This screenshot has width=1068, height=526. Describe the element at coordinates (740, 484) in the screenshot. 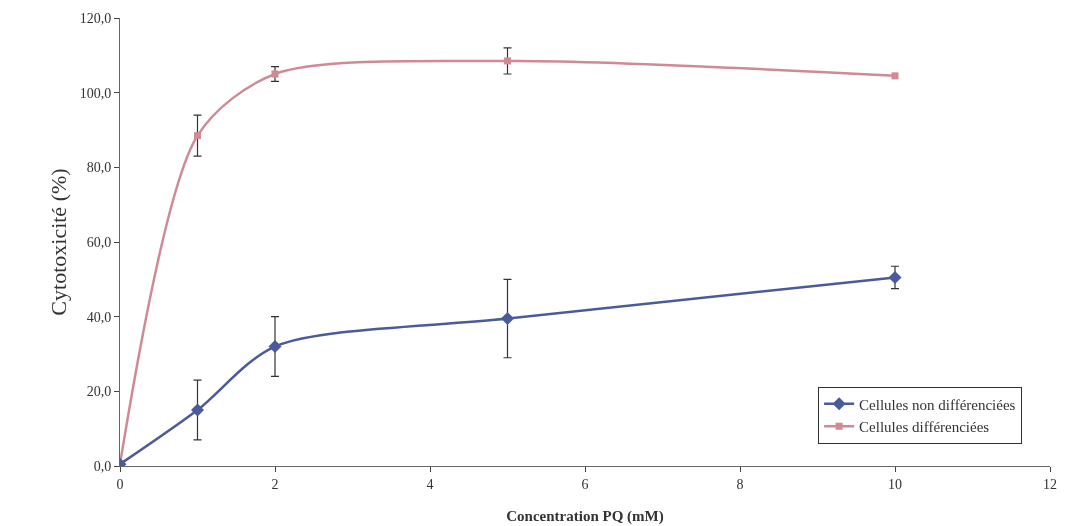

I see `x-tick-label: 8` at that location.